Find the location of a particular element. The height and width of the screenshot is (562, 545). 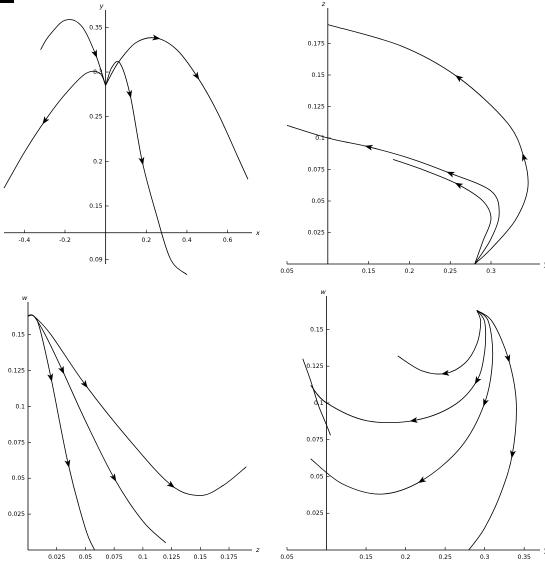

y-tick-label-0-35: 0.35 is located at coordinates (96, 27).